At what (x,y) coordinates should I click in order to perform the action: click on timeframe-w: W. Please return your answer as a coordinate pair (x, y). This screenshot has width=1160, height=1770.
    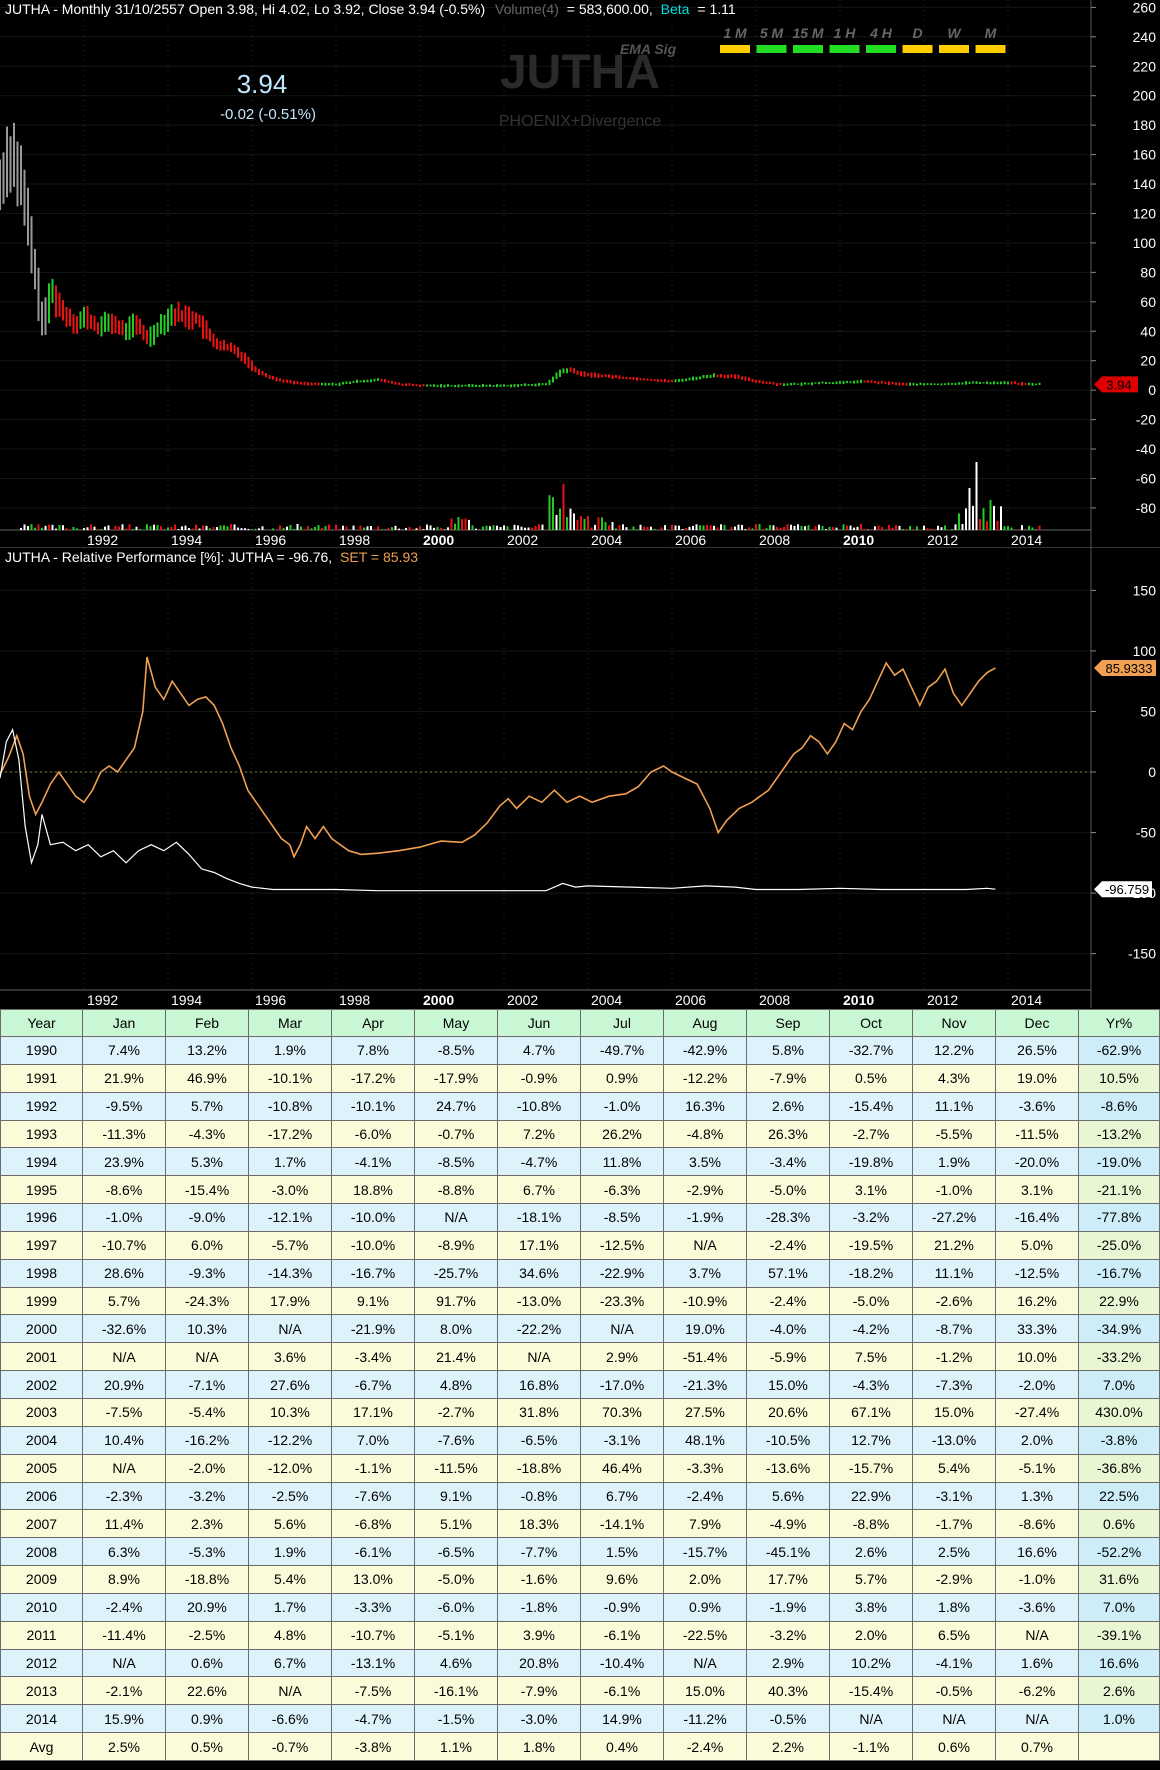
    Looking at the image, I should click on (954, 39).